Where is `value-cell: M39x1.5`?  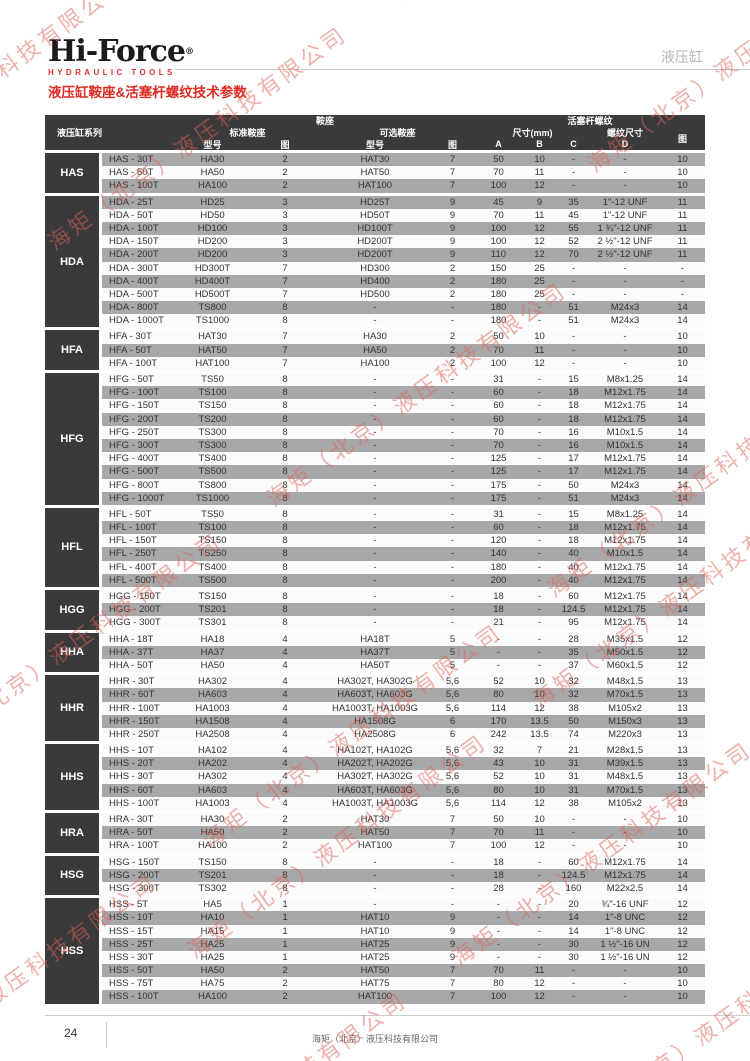 value-cell: M39x1.5 is located at coordinates (625, 764).